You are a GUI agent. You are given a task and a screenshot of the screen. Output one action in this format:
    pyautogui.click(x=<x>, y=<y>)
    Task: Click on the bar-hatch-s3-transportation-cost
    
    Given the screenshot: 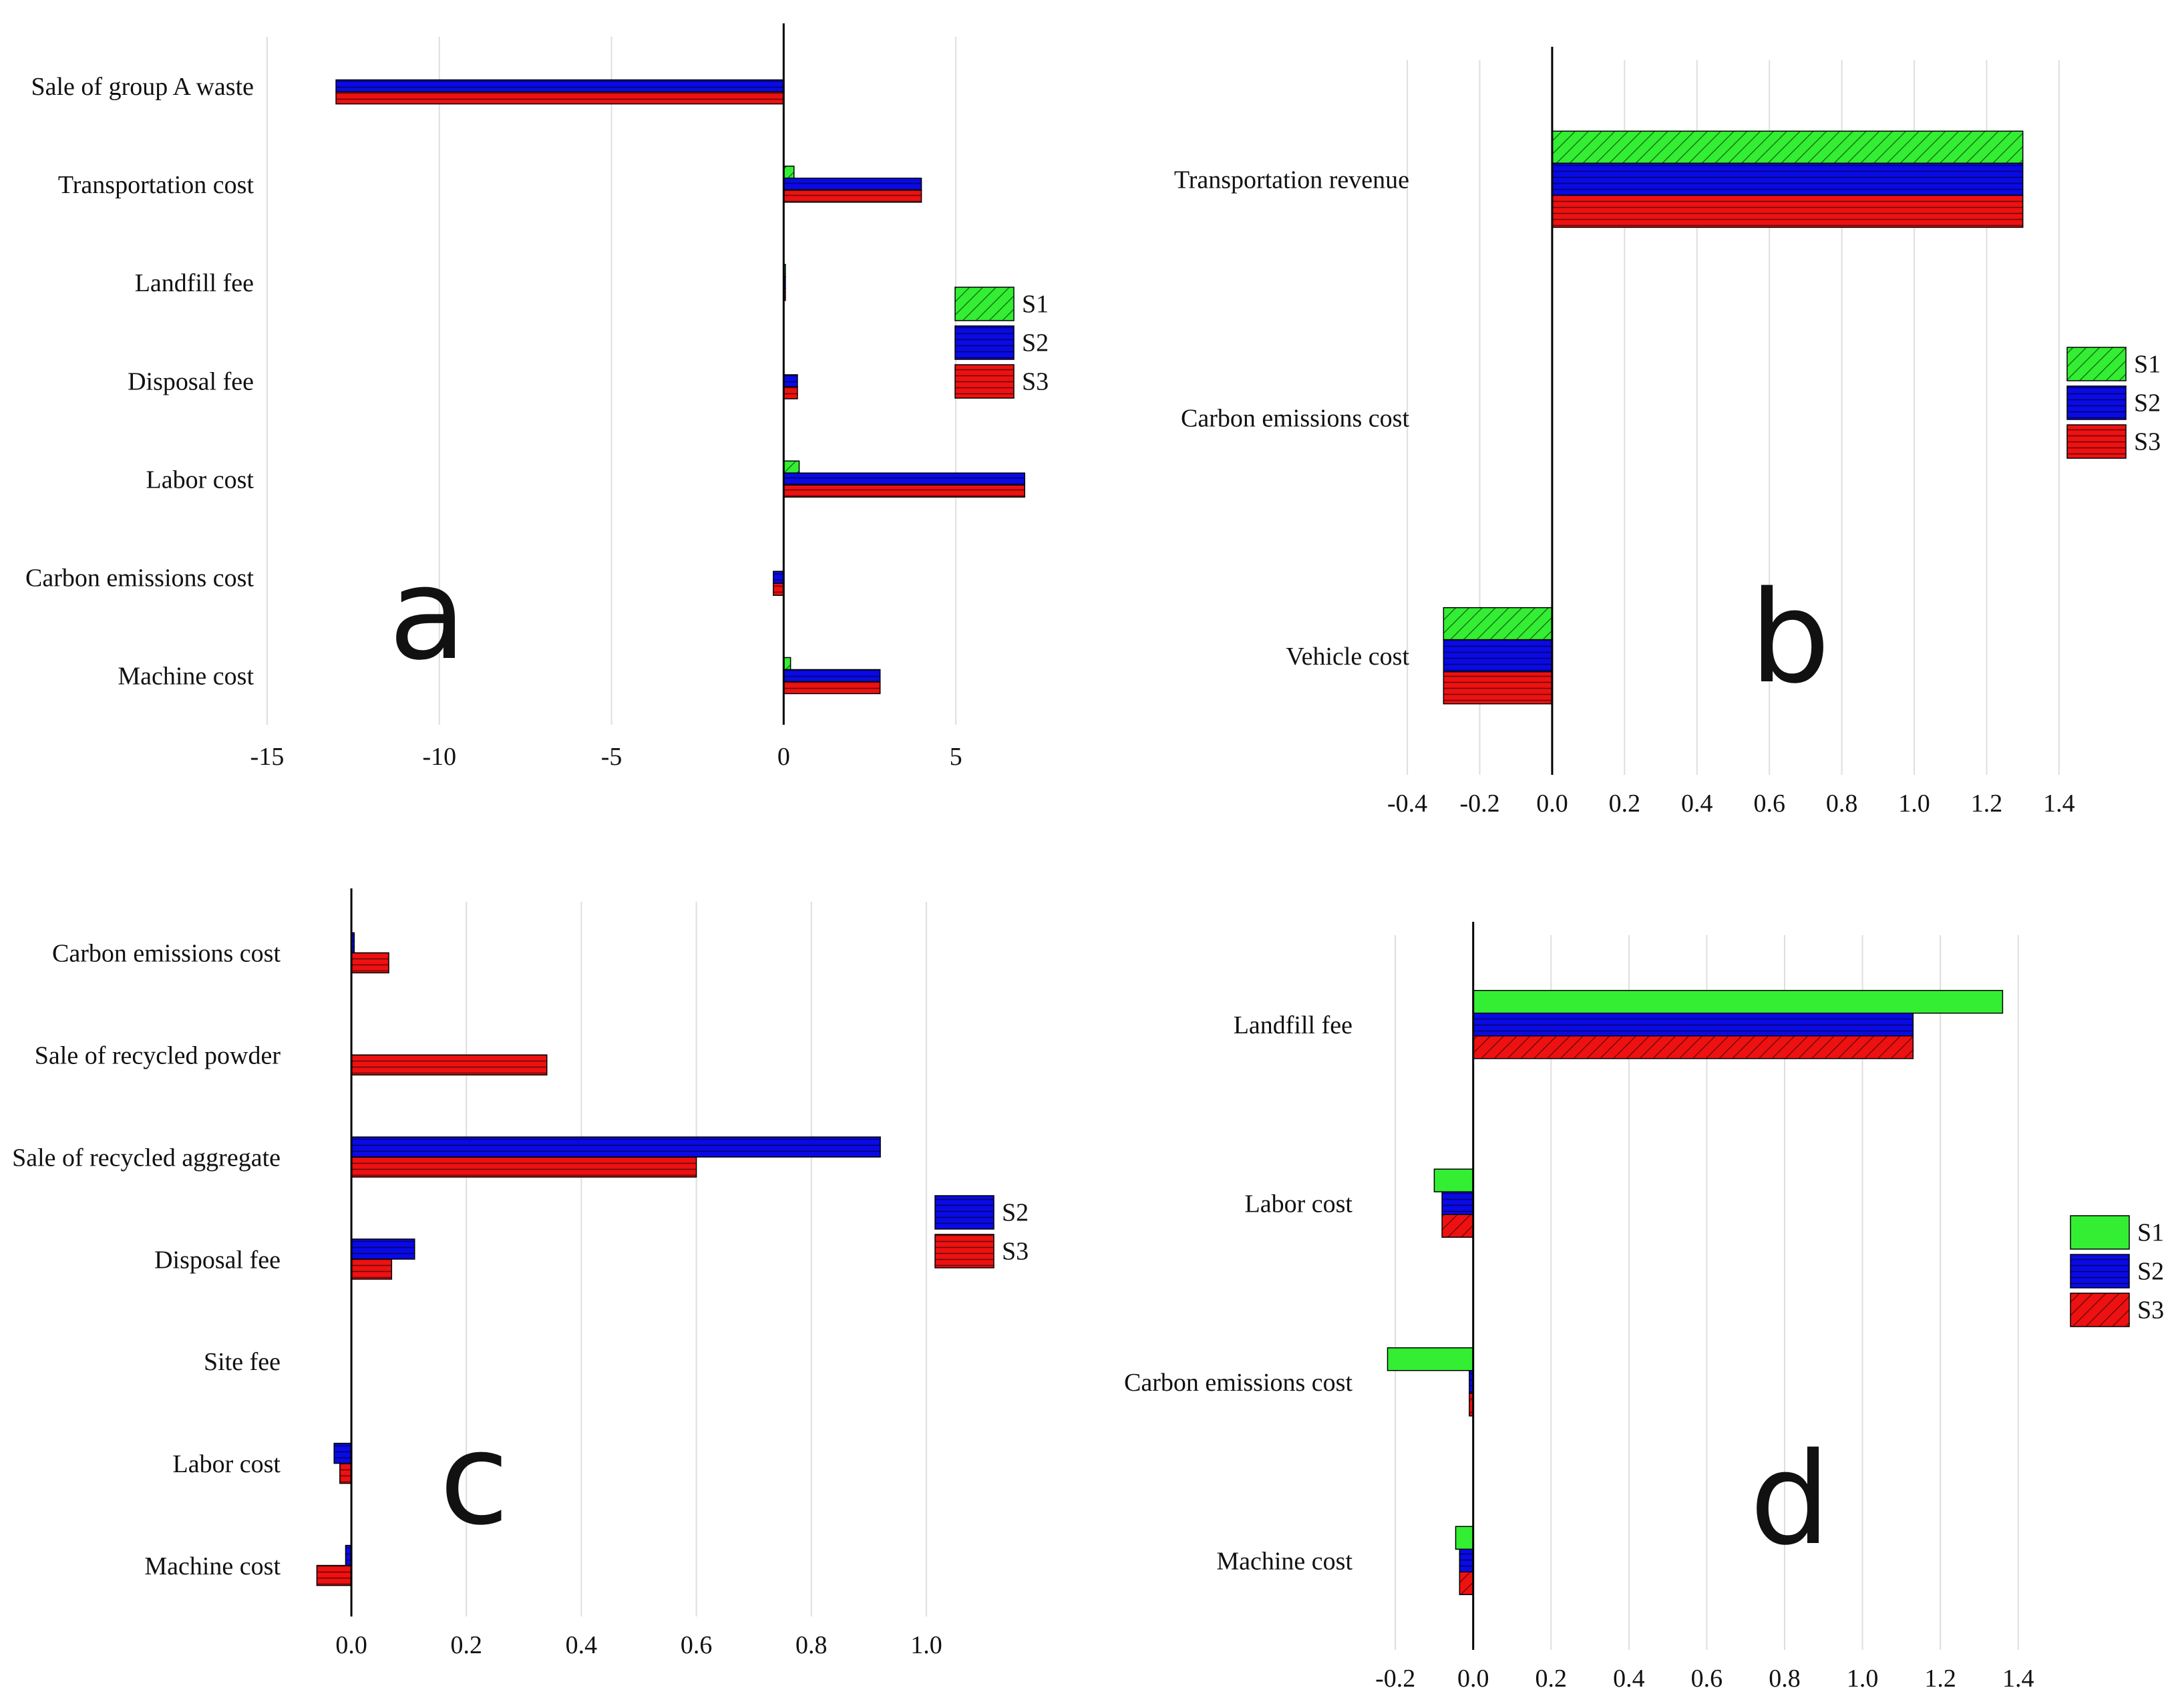 What is the action you would take?
    pyautogui.click(x=852, y=196)
    